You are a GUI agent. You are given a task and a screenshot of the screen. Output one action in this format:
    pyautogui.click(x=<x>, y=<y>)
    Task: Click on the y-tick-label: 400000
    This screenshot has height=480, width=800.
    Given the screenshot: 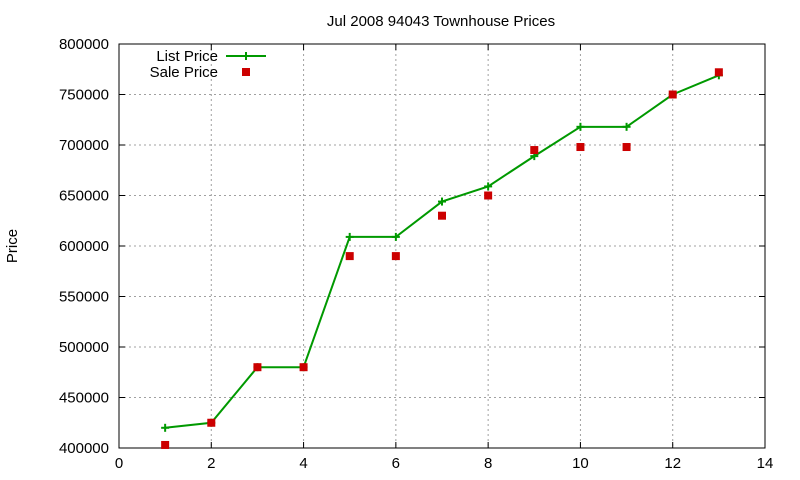 What is the action you would take?
    pyautogui.click(x=84, y=448)
    